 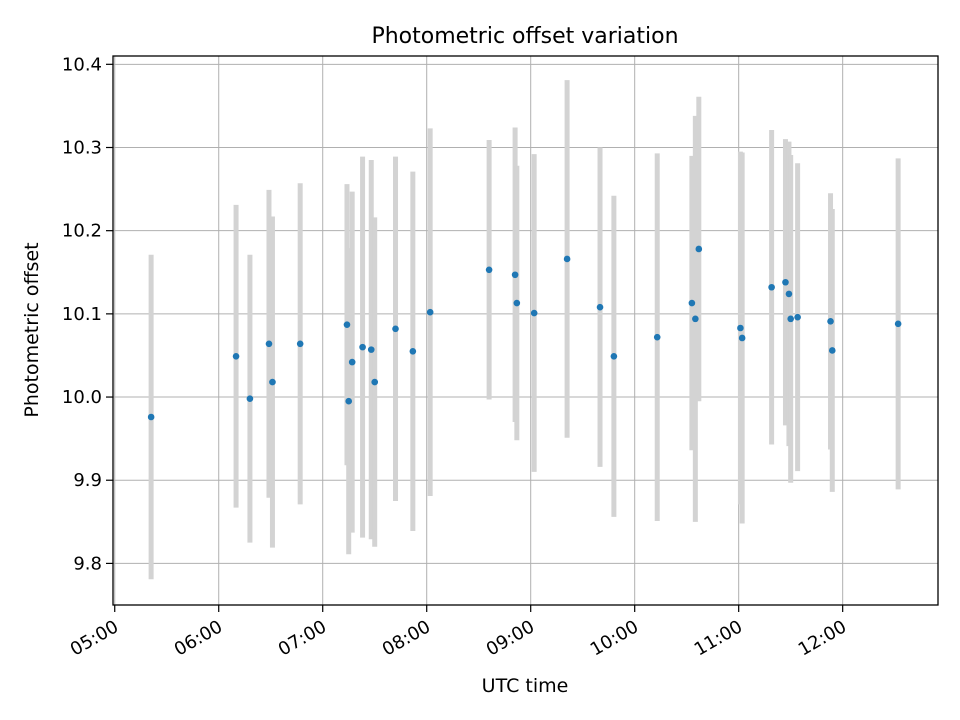 I want to click on y-tick-label: 9.9, so click(x=87, y=480).